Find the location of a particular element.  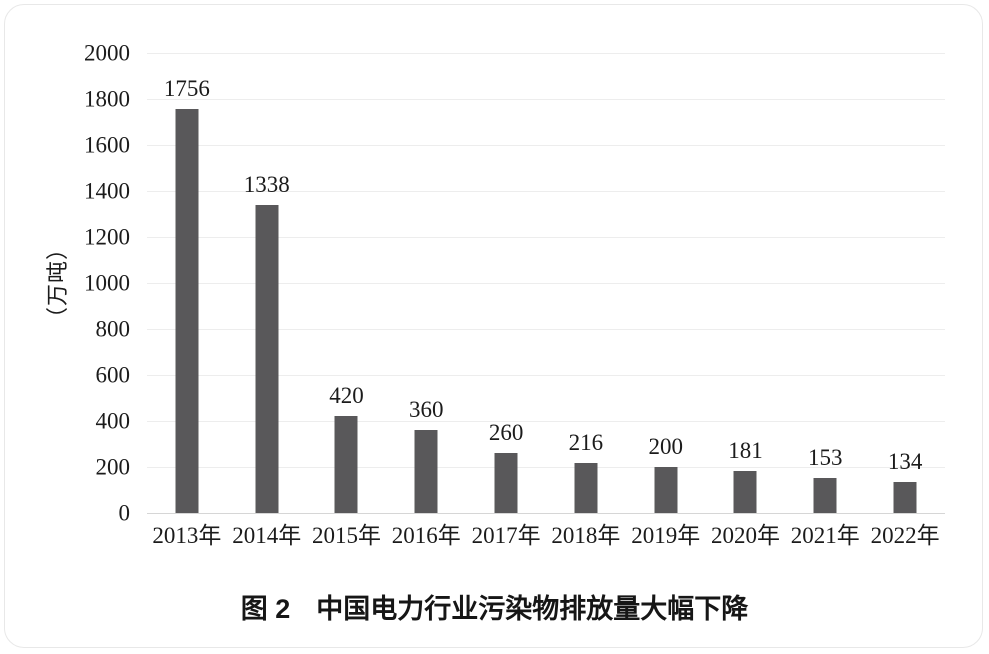

bar-group-2014年: 1338 2014年 is located at coordinates (267, 300).